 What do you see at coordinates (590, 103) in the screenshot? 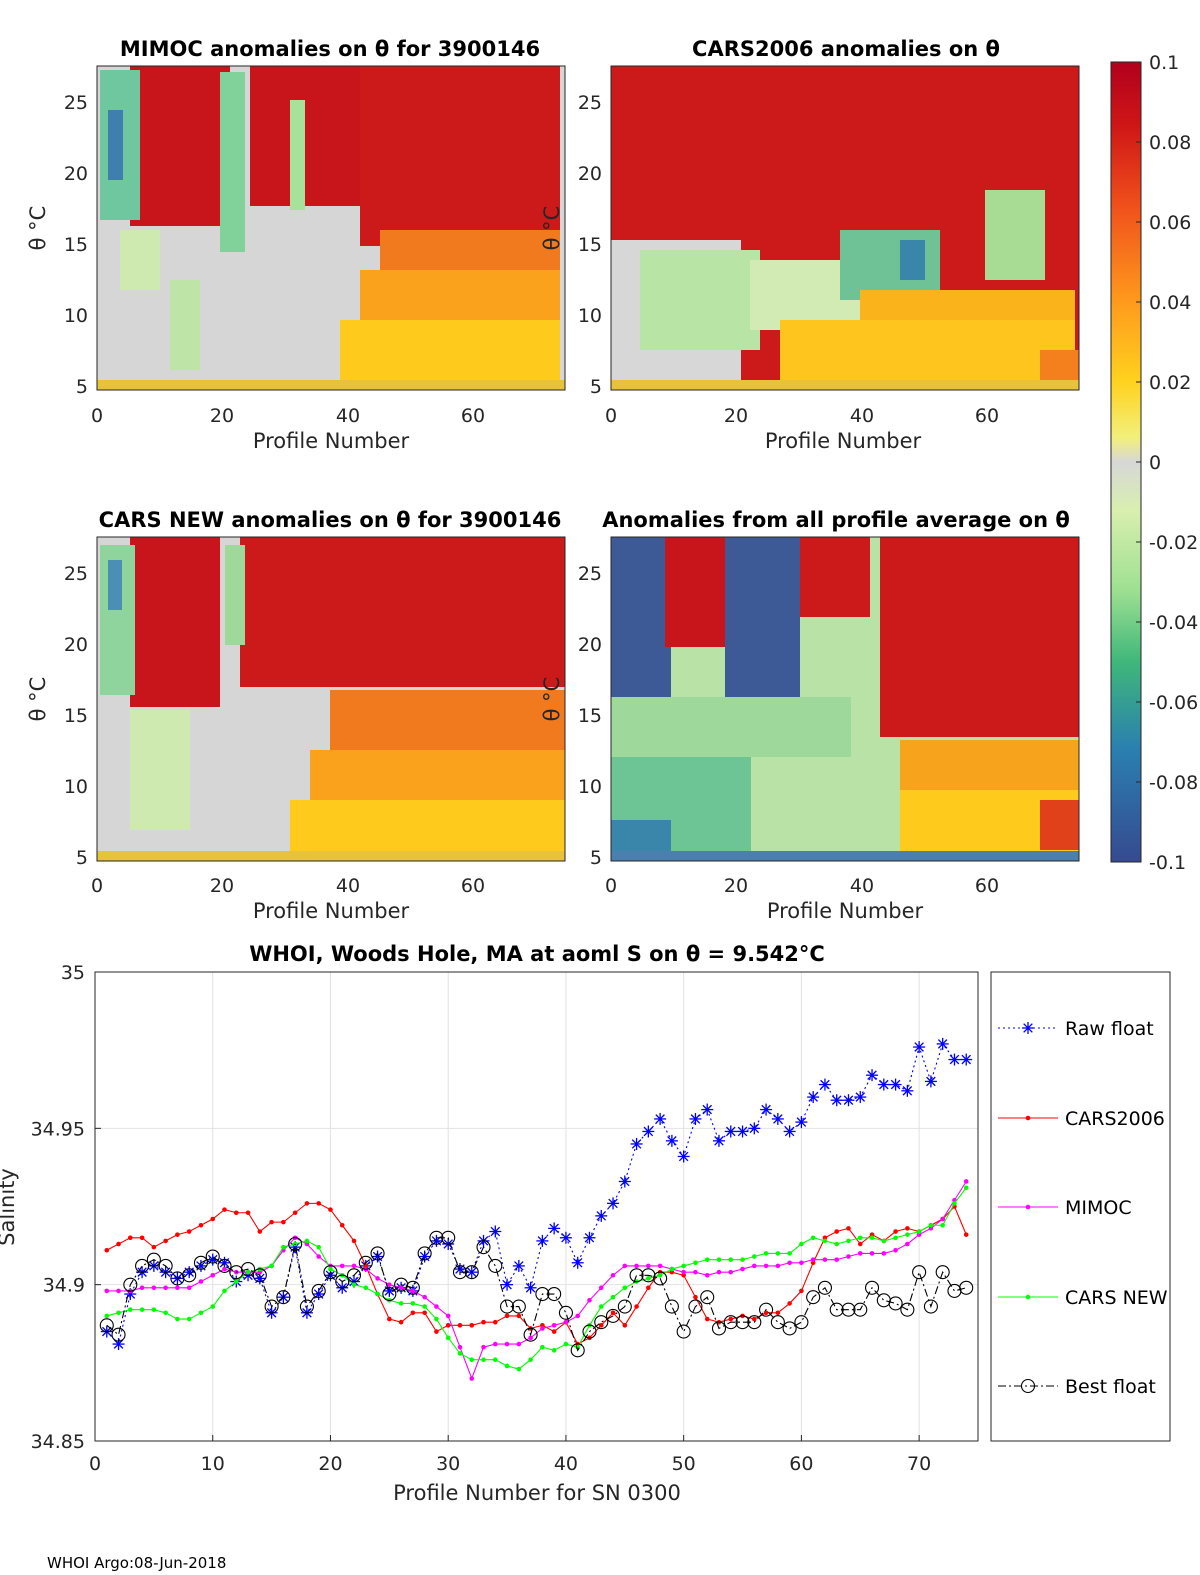
I see `y-tick: 25` at bounding box center [590, 103].